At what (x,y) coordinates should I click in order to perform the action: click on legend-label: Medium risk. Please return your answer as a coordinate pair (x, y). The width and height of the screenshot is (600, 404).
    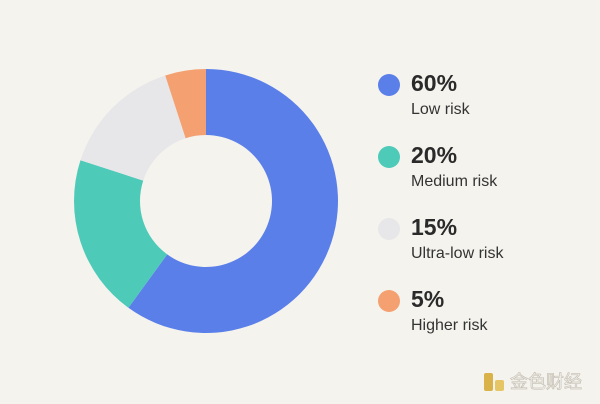
    Looking at the image, I should click on (454, 181).